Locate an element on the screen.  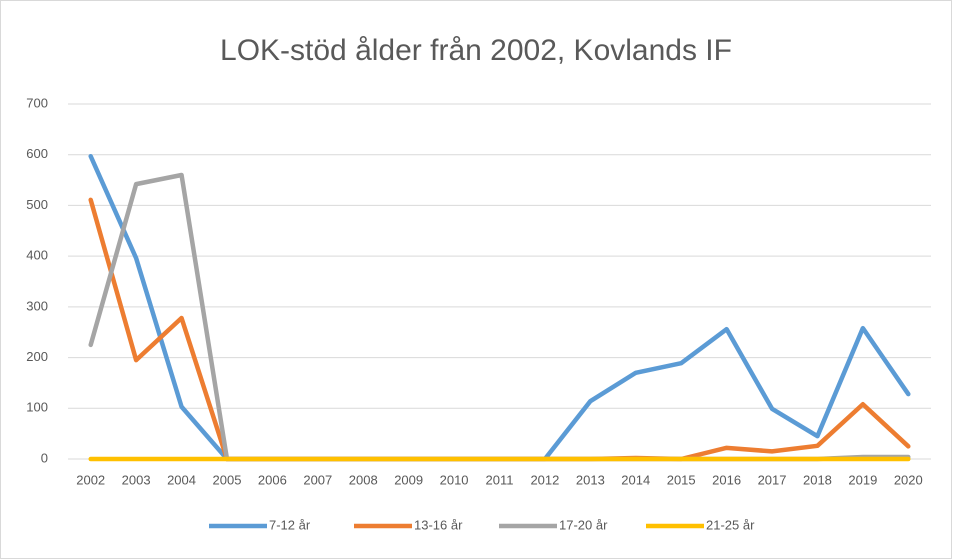
x-tick-label: 2006 is located at coordinates (272, 479).